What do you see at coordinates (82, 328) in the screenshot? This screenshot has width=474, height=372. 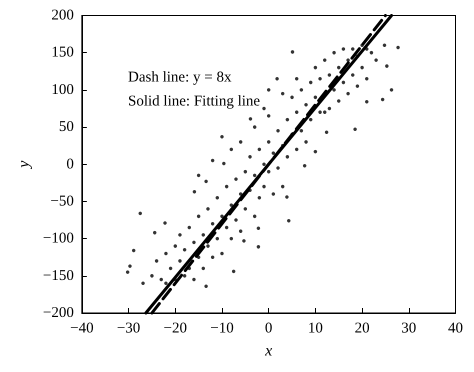 I see `x-tick-label: −40` at bounding box center [82, 328].